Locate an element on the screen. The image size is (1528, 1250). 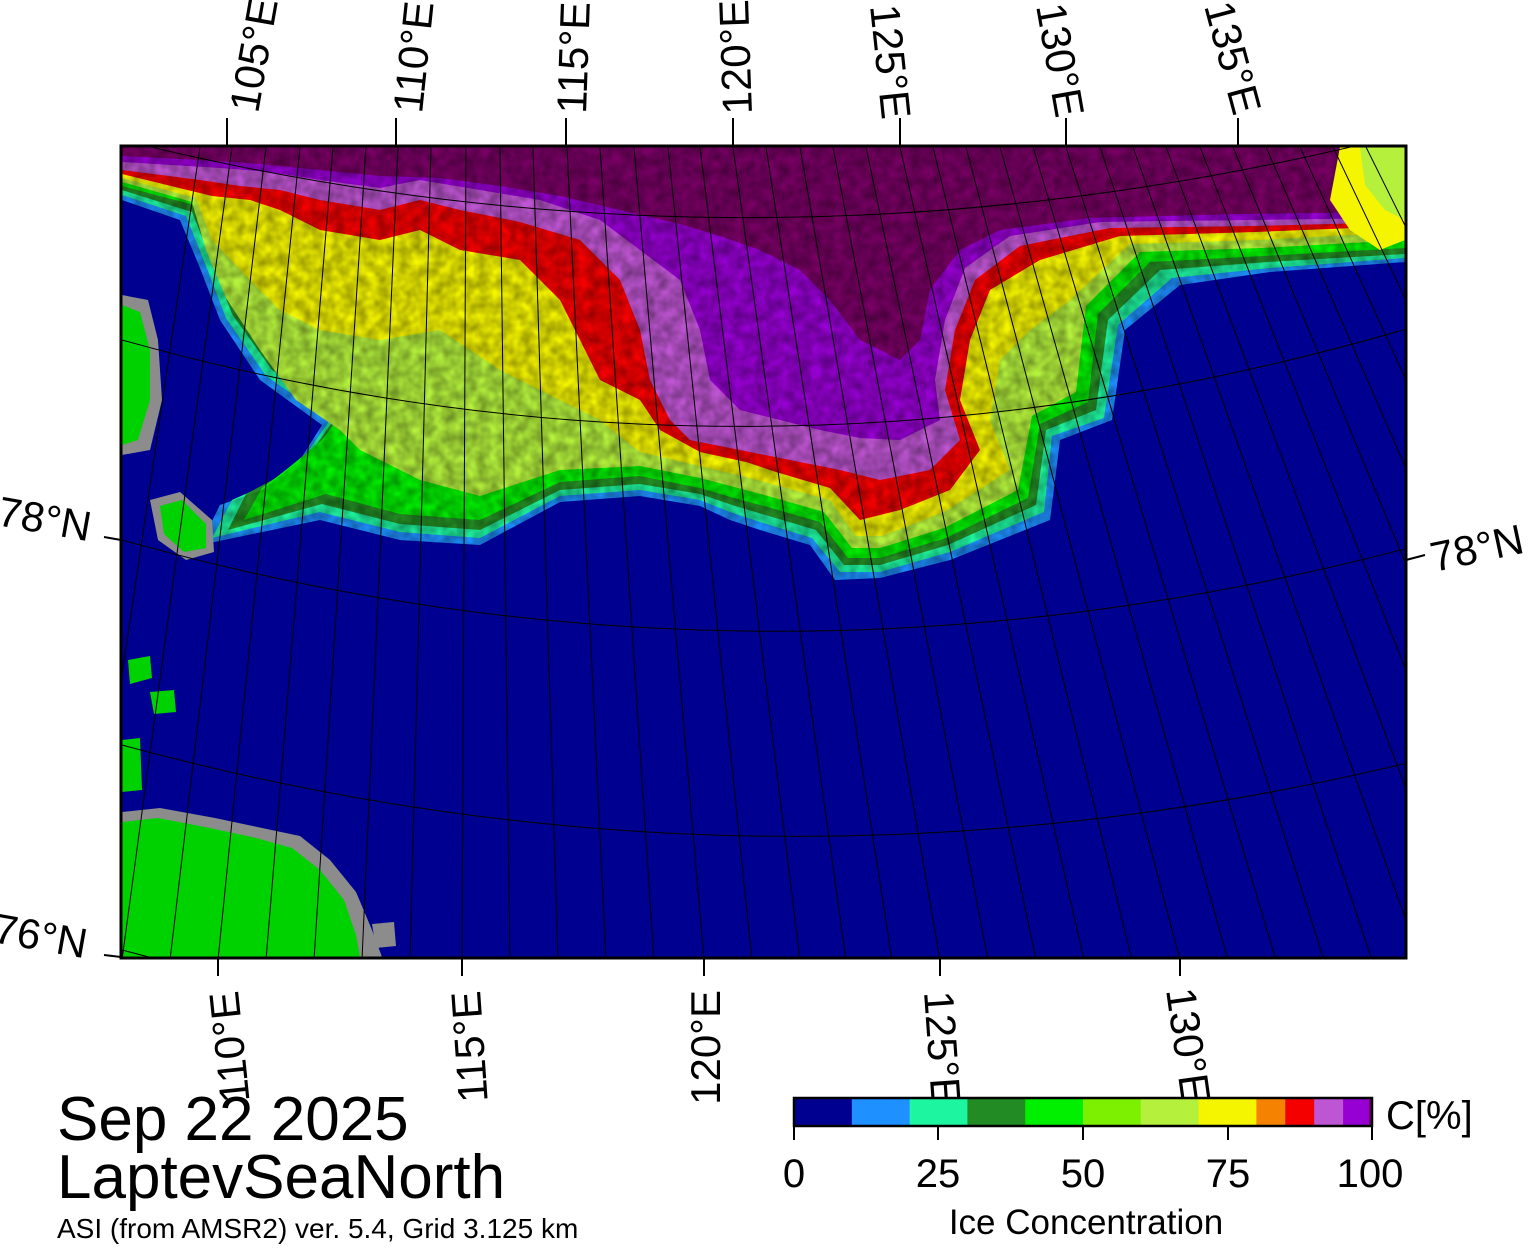
top-lon-label: 130°E is located at coordinates (1060, 60).